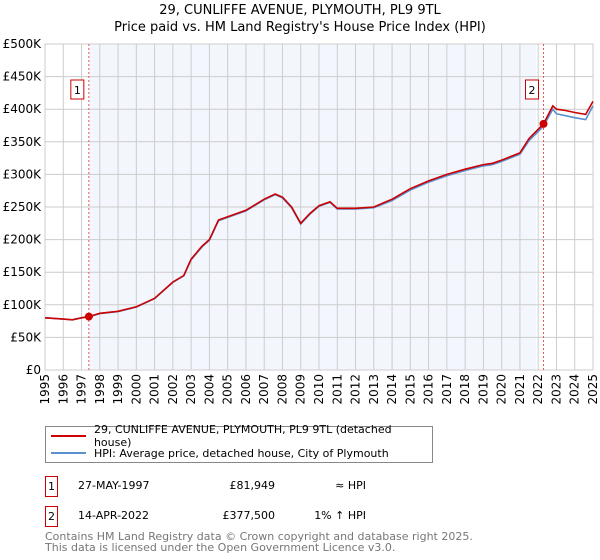 Image resolution: width=600 pixels, height=560 pixels. What do you see at coordinates (301, 389) in the screenshot?
I see `x-tick-label: 2009` at bounding box center [301, 389].